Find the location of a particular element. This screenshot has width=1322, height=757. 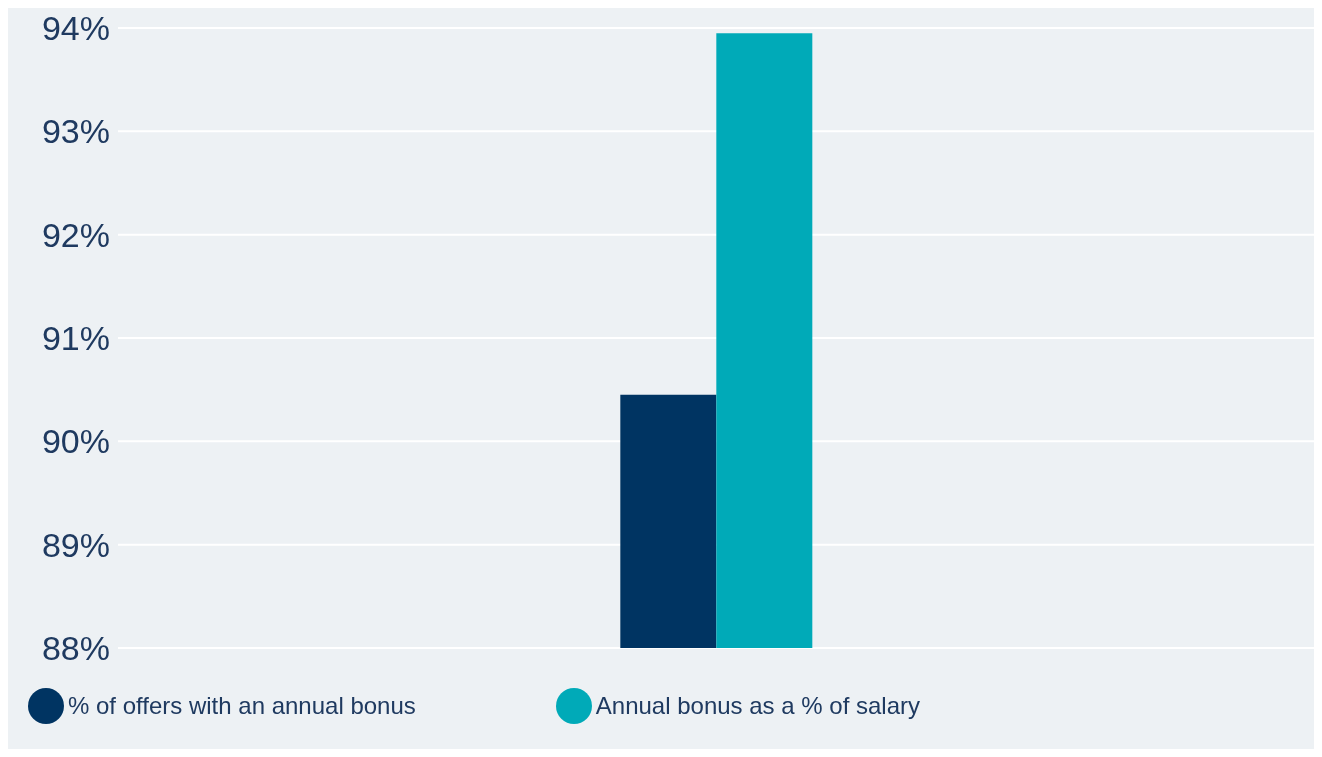

y-tick-label: 90% is located at coordinates (75, 441).